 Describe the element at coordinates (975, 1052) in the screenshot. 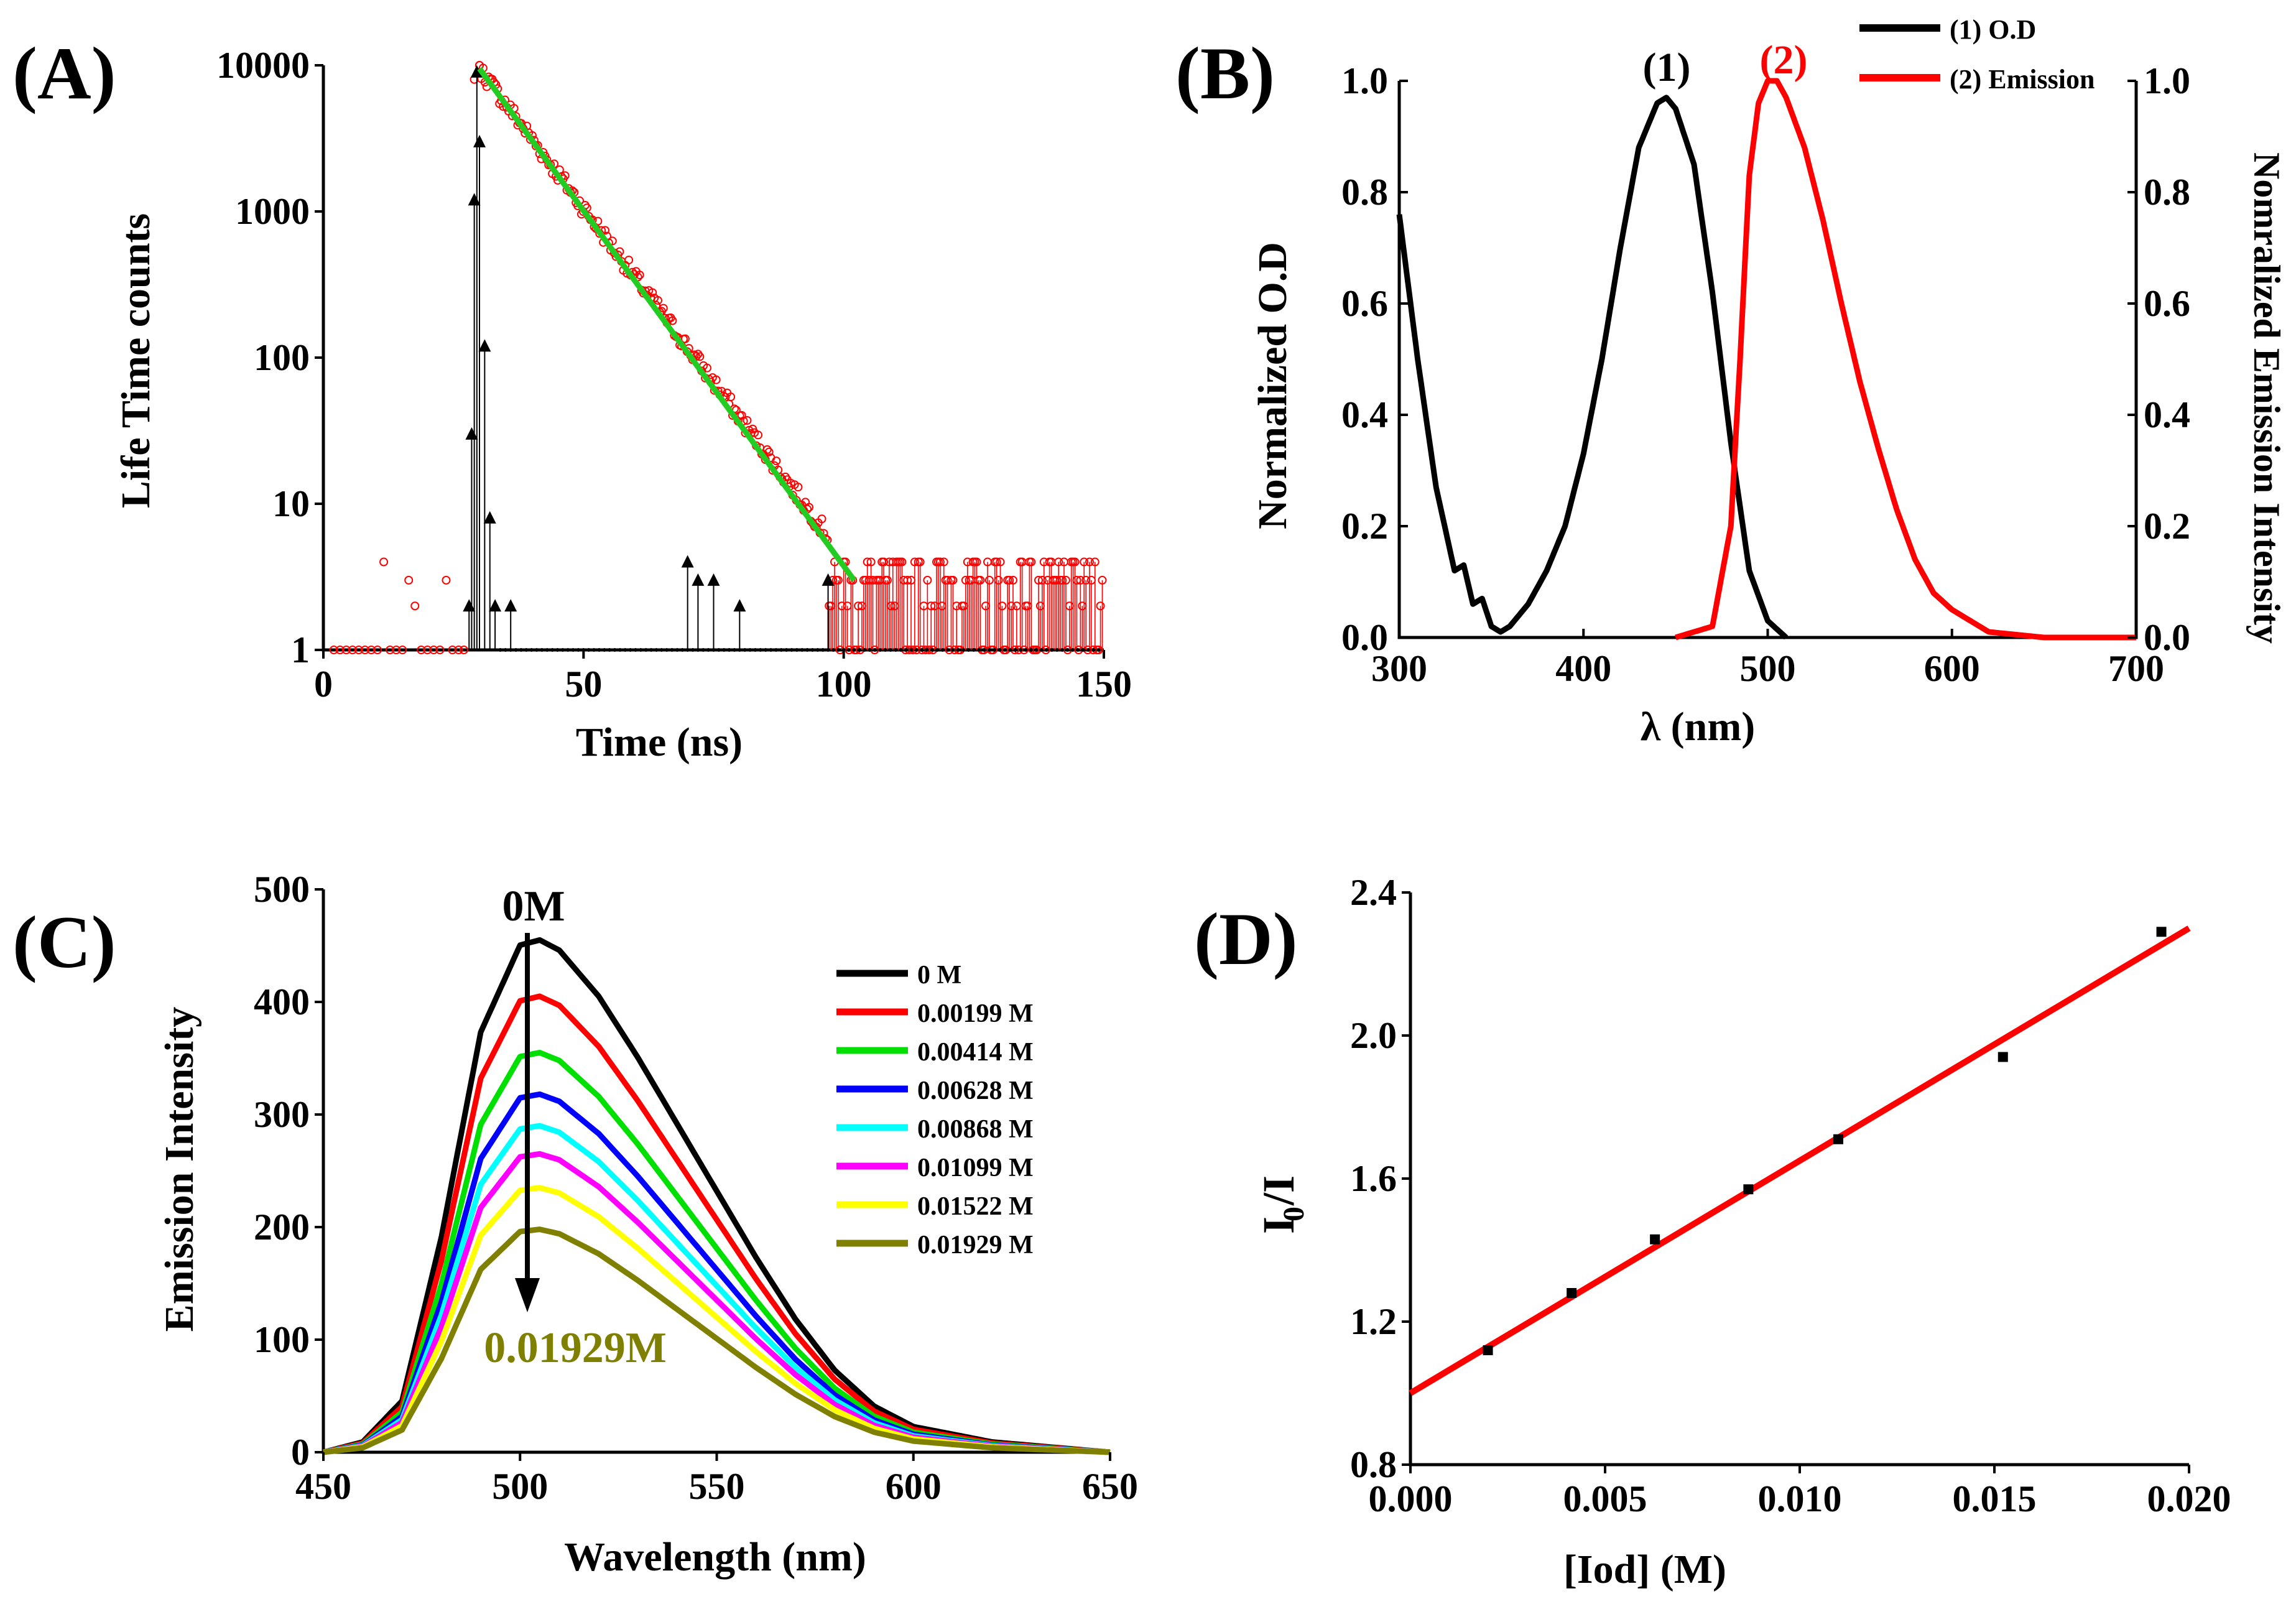

I see `legend-label-c-2: 0.00414 M` at that location.